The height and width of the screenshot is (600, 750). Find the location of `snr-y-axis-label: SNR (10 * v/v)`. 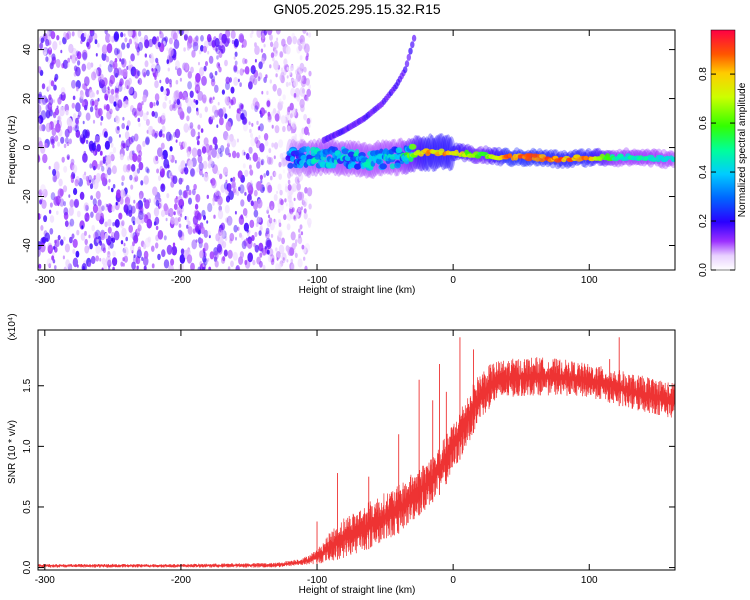

snr-y-axis-label: SNR (10 * v/v) is located at coordinates (12, 452).